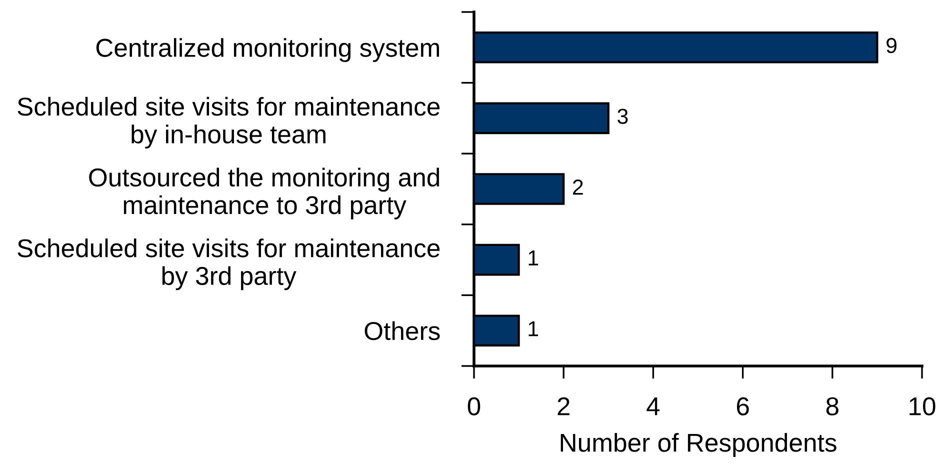  Describe the element at coordinates (267, 50) in the screenshot. I see `y-tick-label: Centralized monitoring system` at that location.